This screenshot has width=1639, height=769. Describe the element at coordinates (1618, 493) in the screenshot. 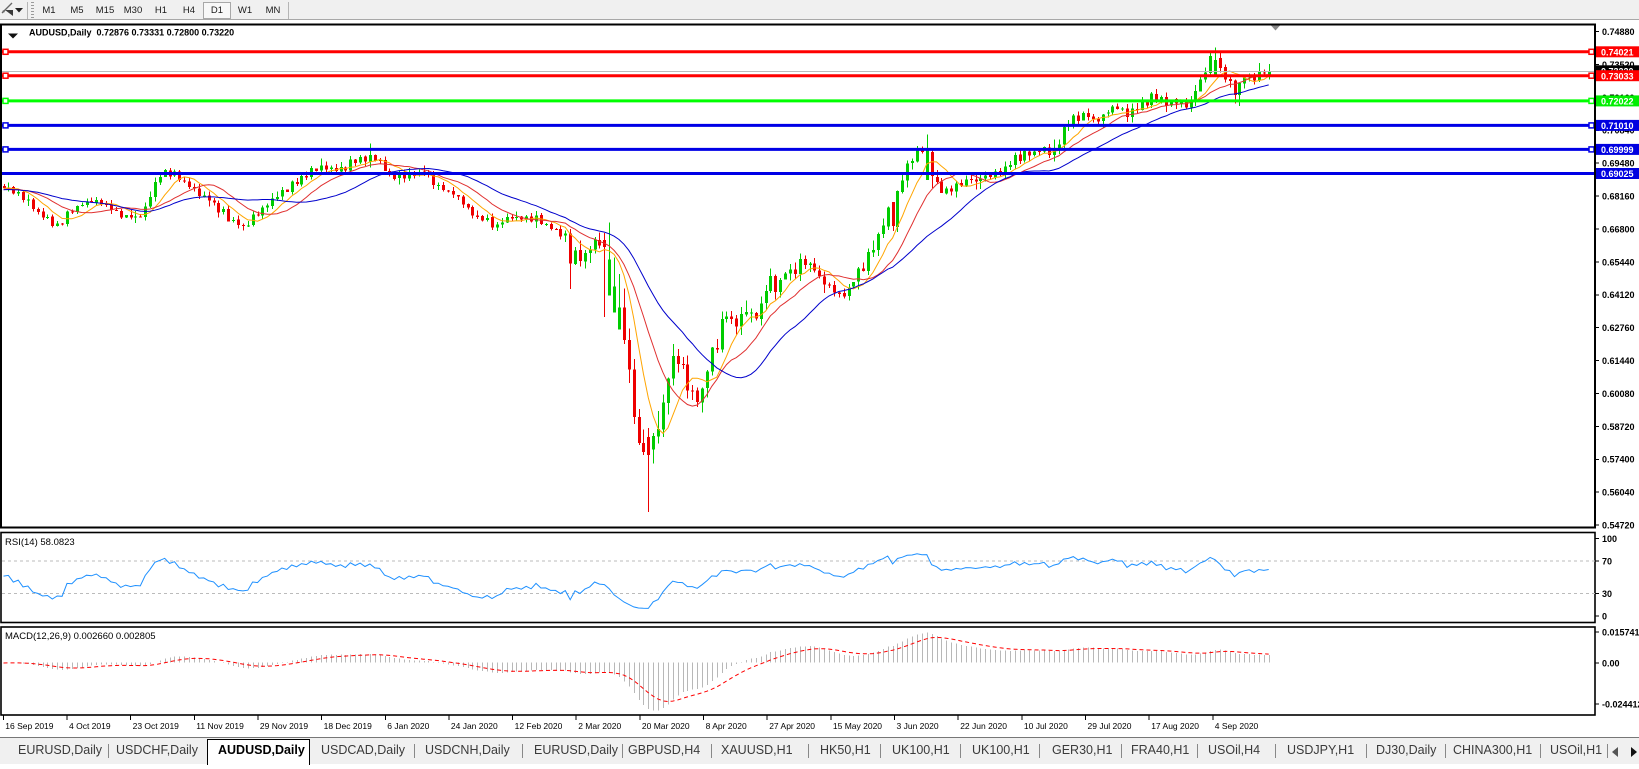

I see `svg-text: 0.56040` at that location.